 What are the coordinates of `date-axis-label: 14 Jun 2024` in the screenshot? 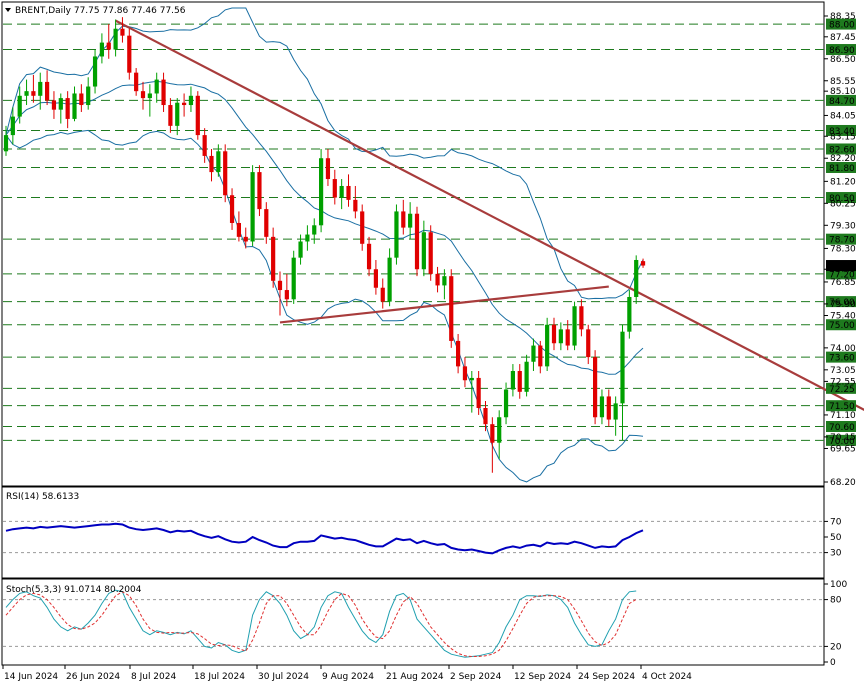 It's located at (31, 677).